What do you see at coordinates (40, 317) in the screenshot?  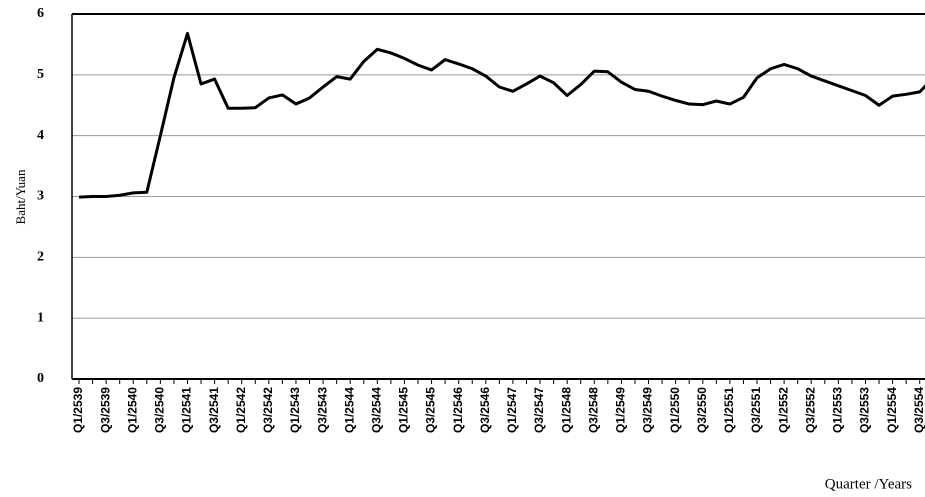 I see `y-tick-label: 1` at bounding box center [40, 317].